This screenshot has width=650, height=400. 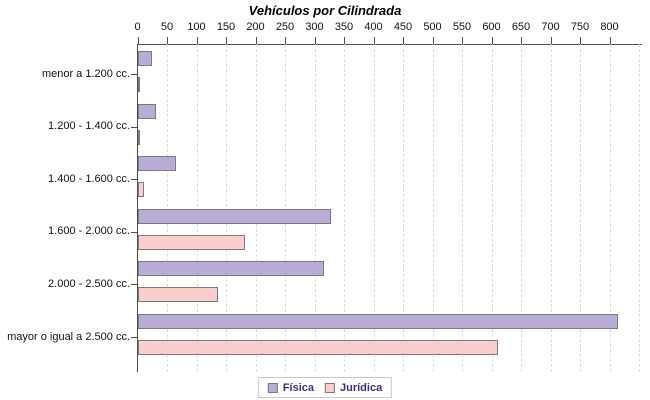 What do you see at coordinates (89, 231) in the screenshot?
I see `category-label: 1.600 - 2.000 cc.` at bounding box center [89, 231].